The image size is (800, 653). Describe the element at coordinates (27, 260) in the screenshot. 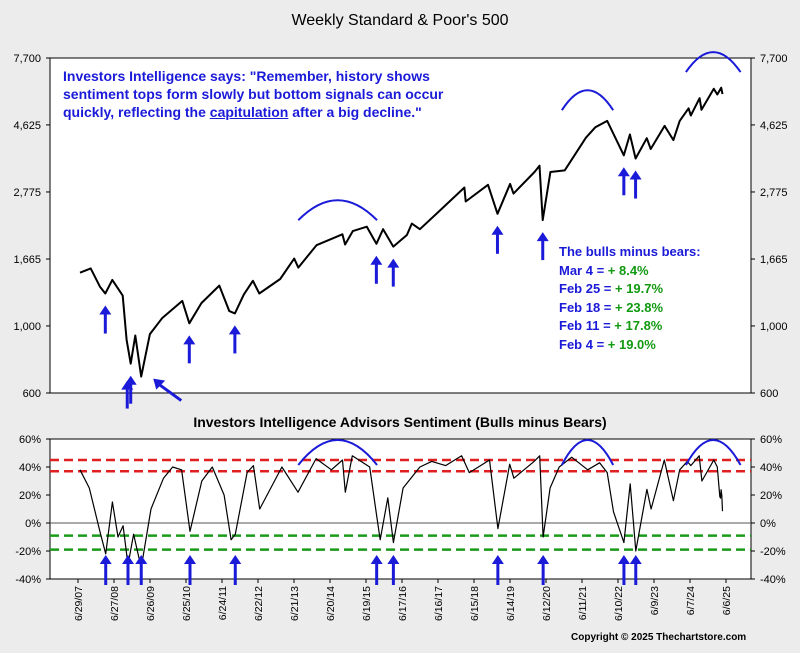

I see `price-y-tick-left: 1,665` at that location.